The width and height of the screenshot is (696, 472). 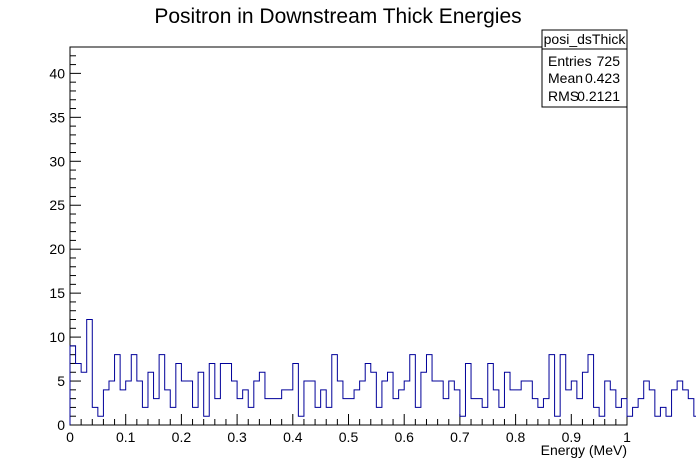 What do you see at coordinates (70, 437) in the screenshot?
I see `x-tick-label: 0` at bounding box center [70, 437].